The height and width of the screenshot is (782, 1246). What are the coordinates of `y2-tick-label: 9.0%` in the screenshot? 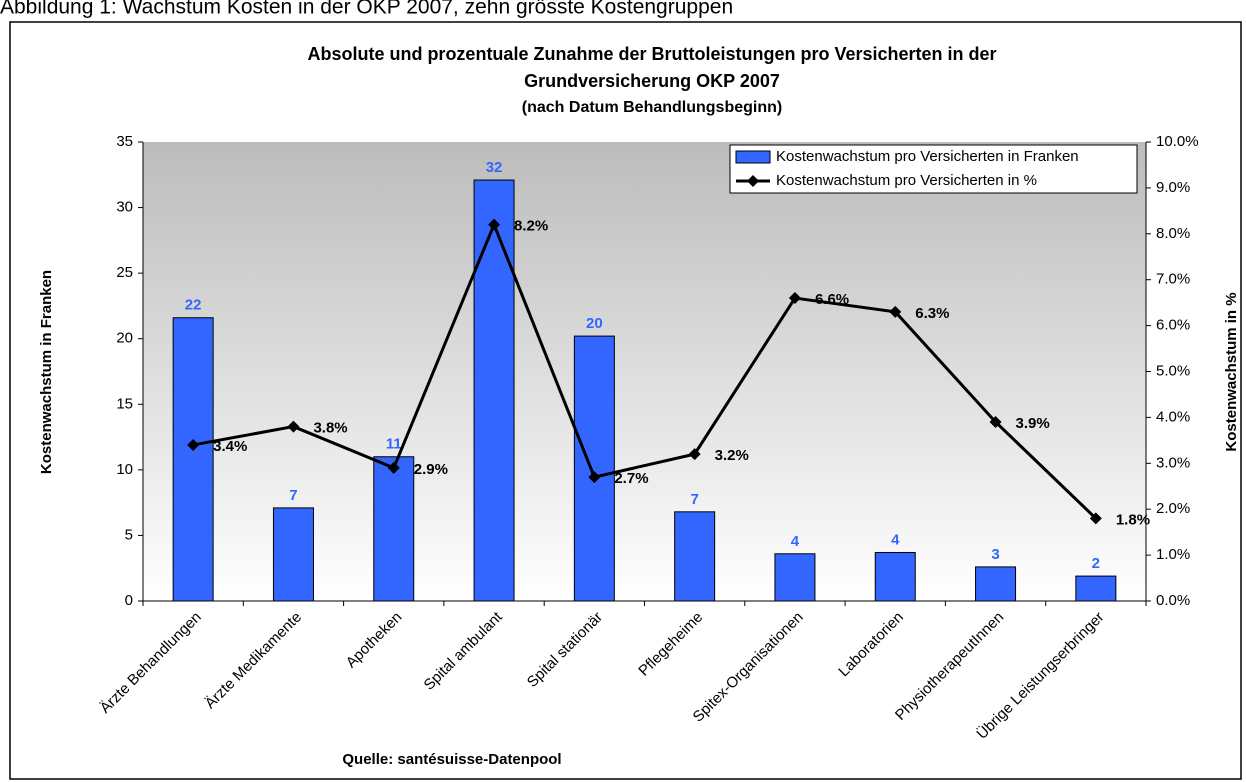 It's located at (1173, 187).